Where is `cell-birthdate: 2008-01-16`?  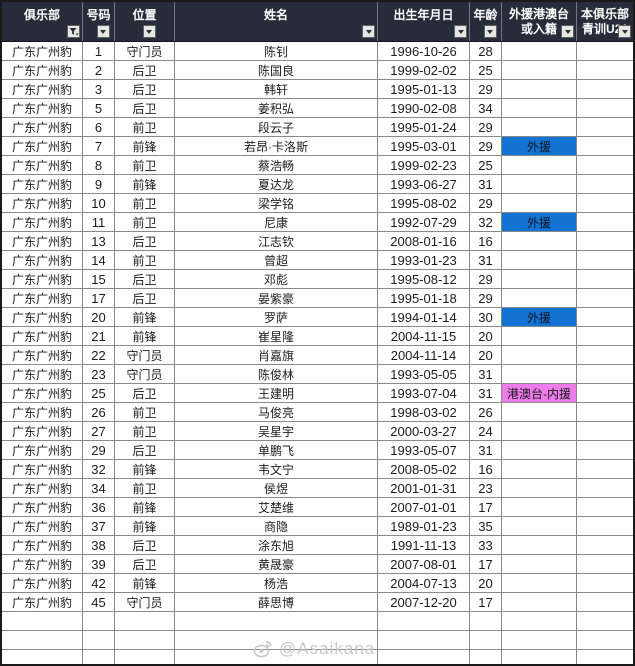
cell-birthdate: 2008-01-16 is located at coordinates (424, 241).